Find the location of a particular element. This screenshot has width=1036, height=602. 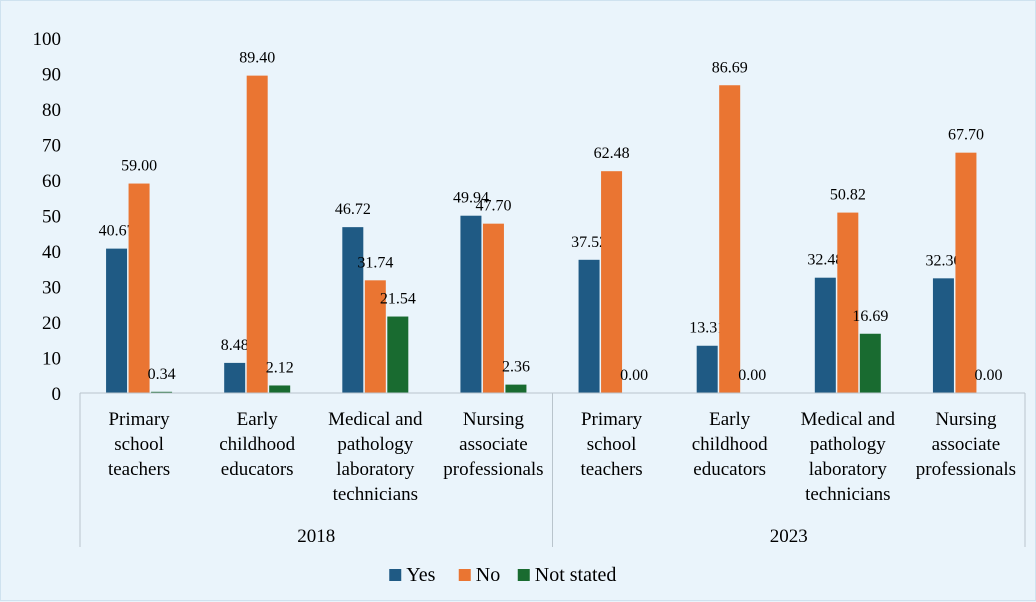

group-label: 2023 is located at coordinates (789, 536).